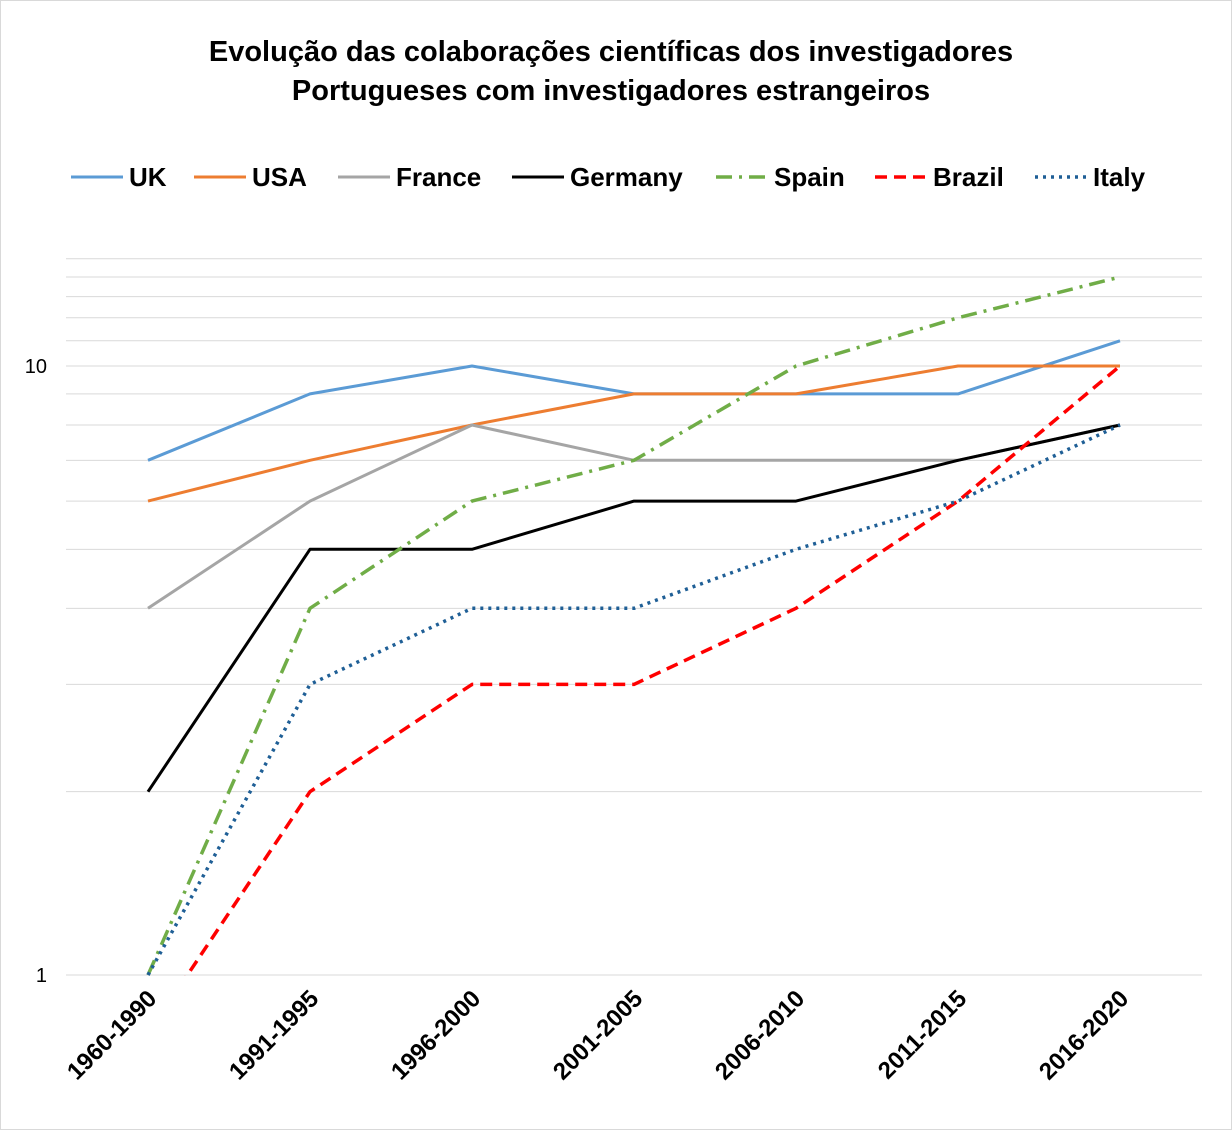 The image size is (1232, 1130). Describe the element at coordinates (112, 1035) in the screenshot. I see `x-tick-label: 1960-1990` at that location.